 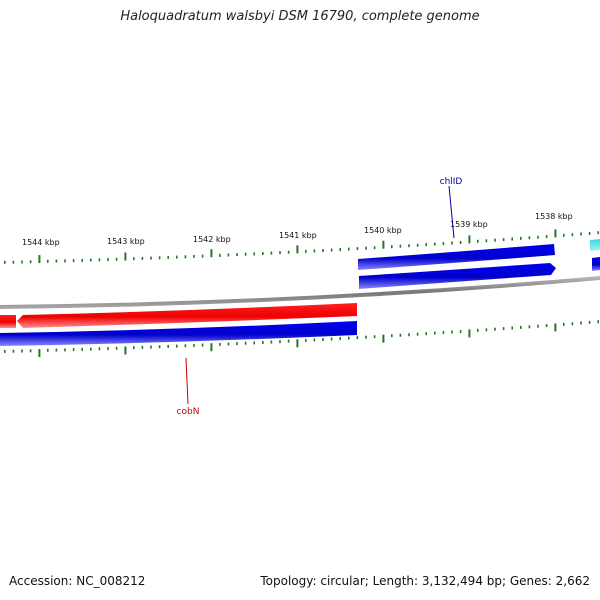 I want to click on kbp-label-1538: 1538 kbp, so click(x=554, y=216).